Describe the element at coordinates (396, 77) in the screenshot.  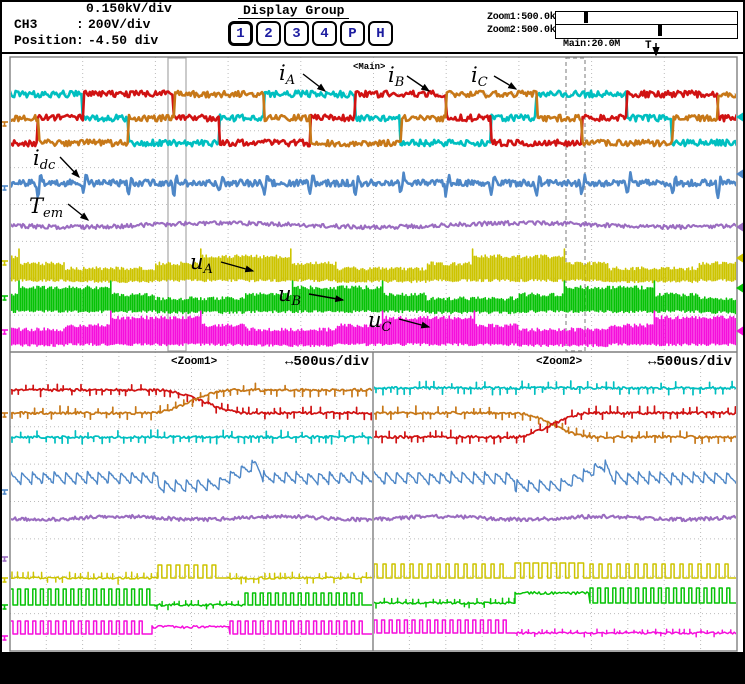
I see `trace-label-iB: iB` at that location.